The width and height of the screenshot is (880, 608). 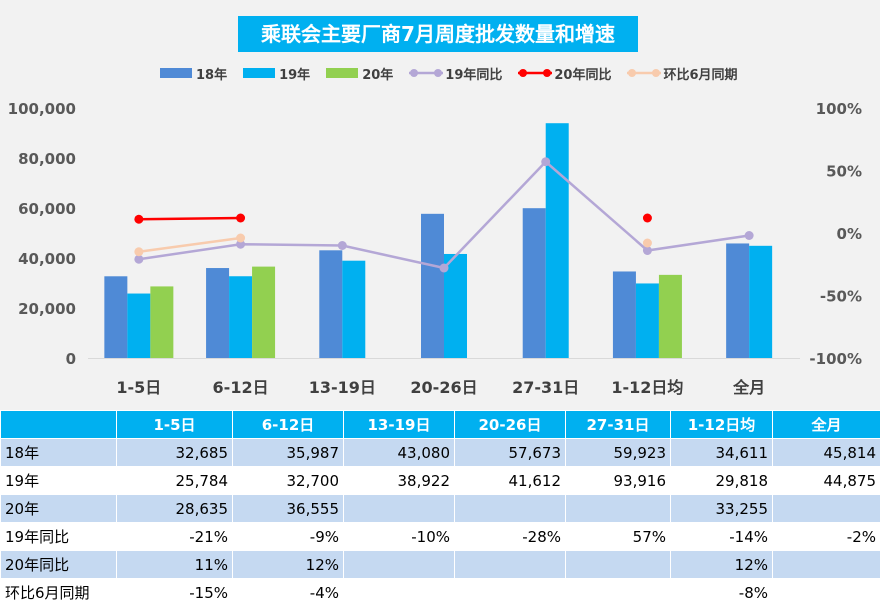 I want to click on table-cell: 44,875, so click(x=826, y=480).